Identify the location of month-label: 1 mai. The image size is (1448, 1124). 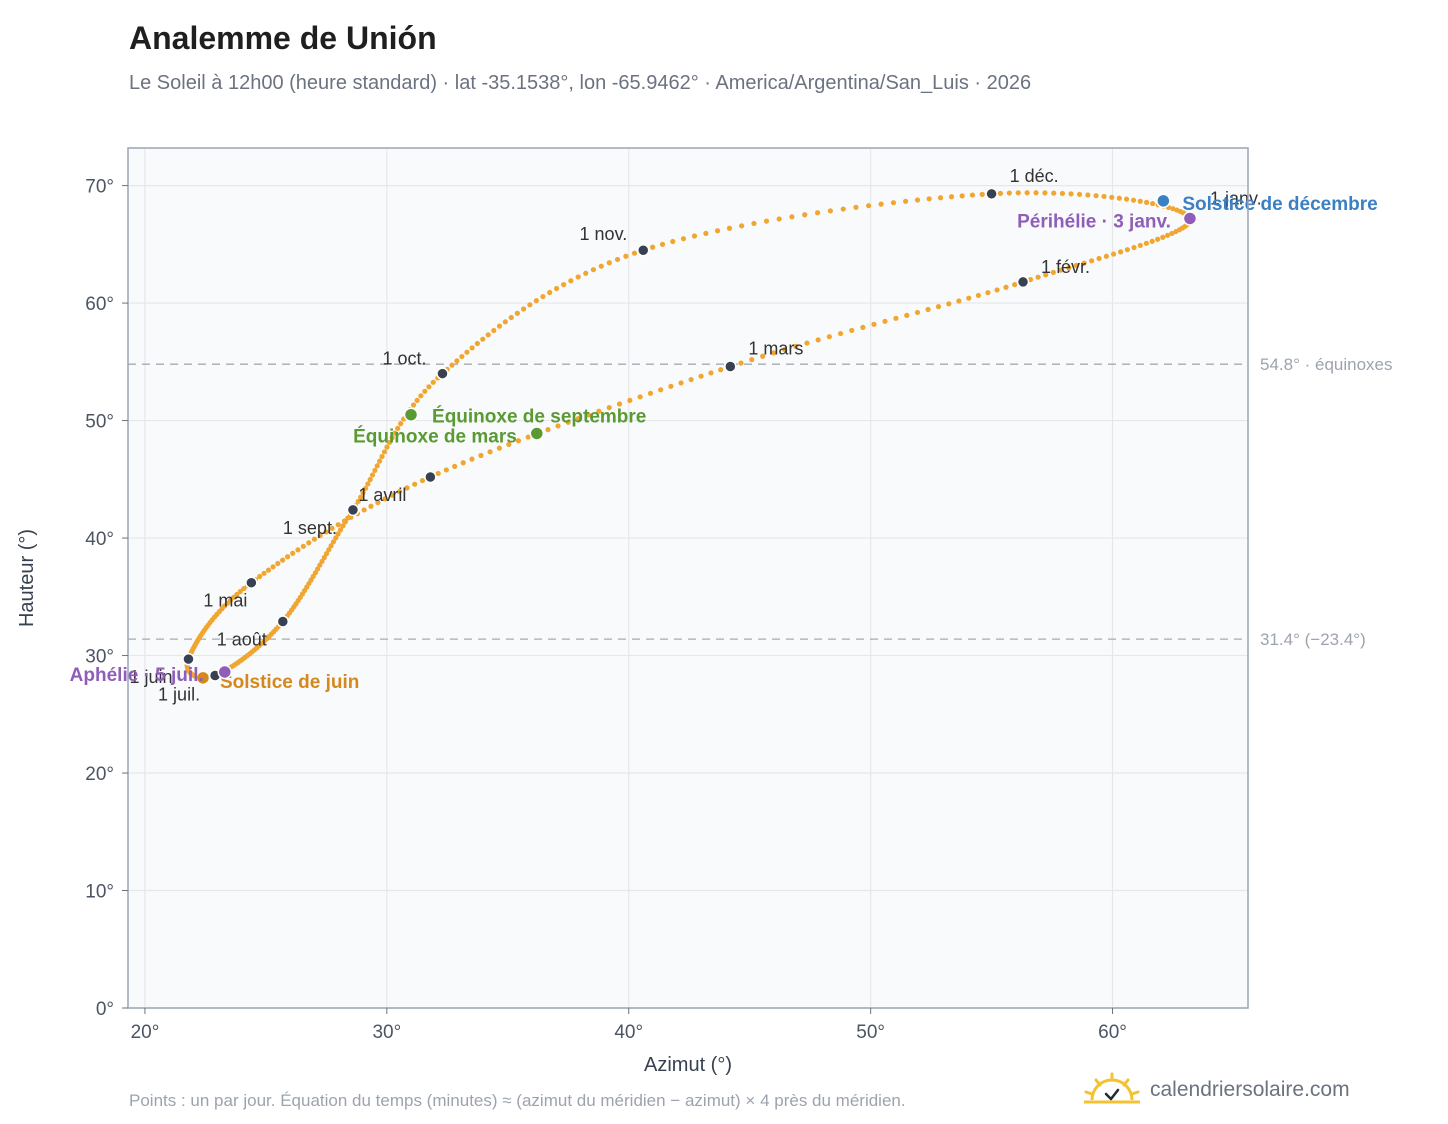
(225, 601).